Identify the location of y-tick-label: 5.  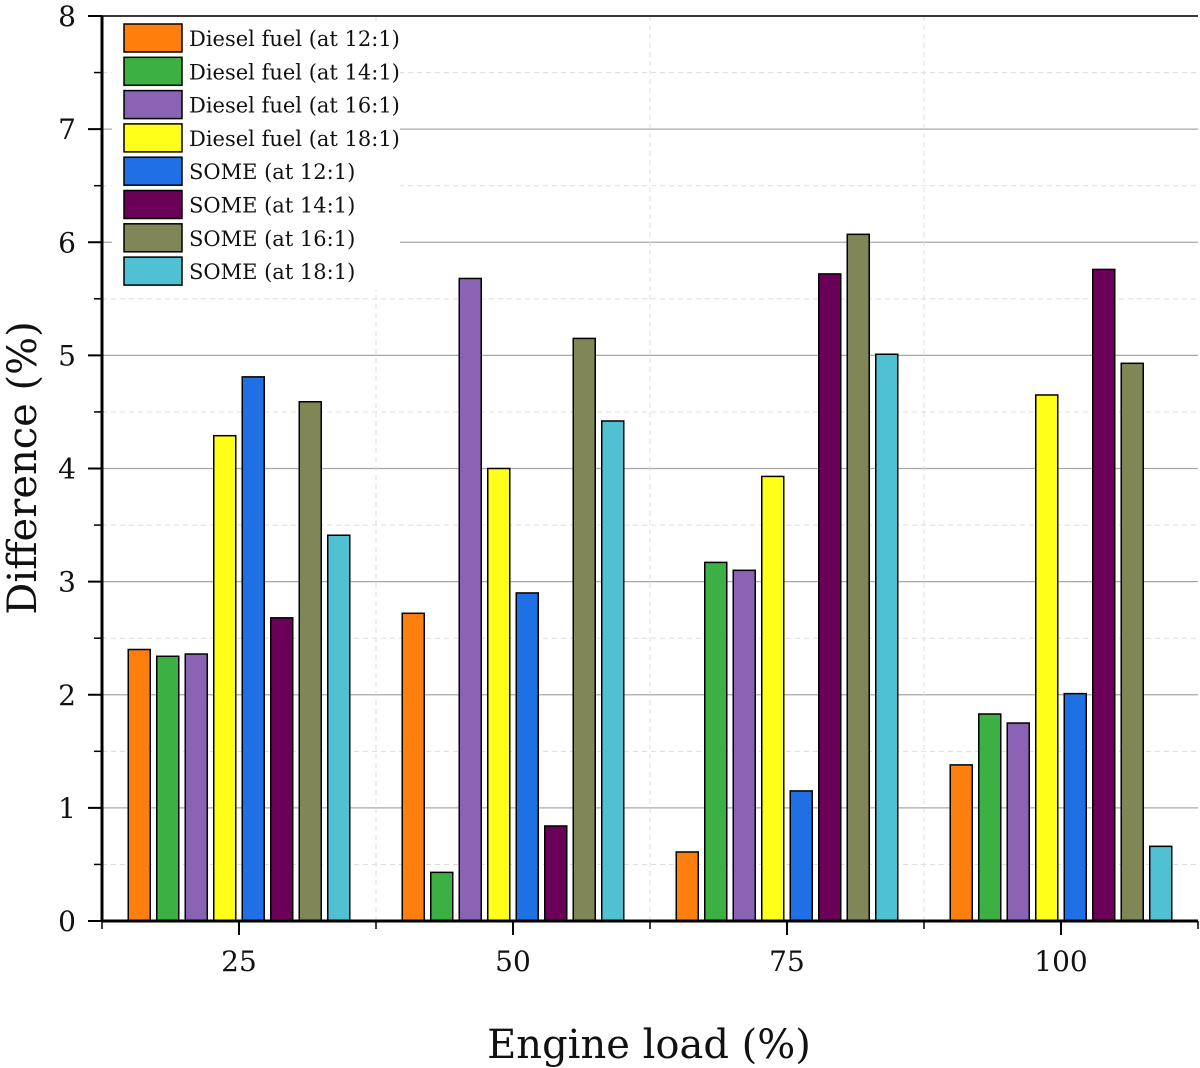
(67, 355).